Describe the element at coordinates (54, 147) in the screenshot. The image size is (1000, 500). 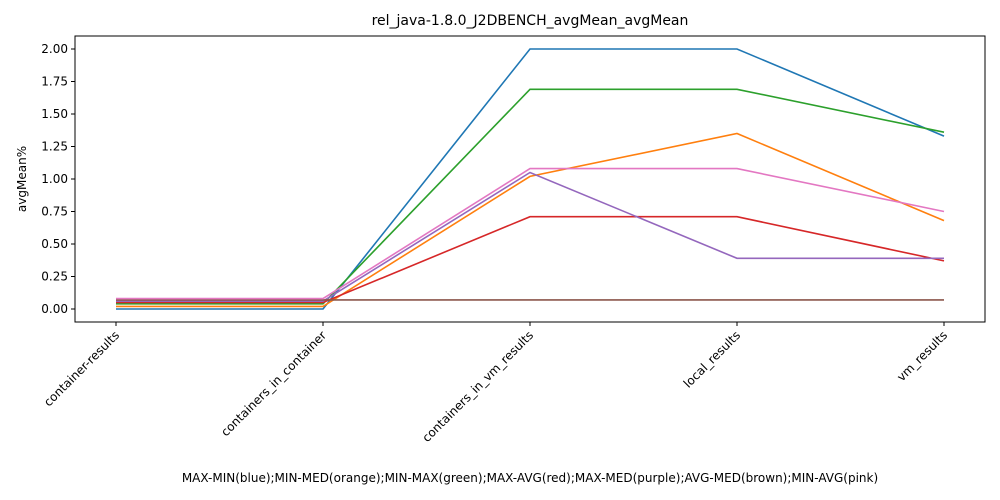
I see `y-tick-label: 1.25` at that location.